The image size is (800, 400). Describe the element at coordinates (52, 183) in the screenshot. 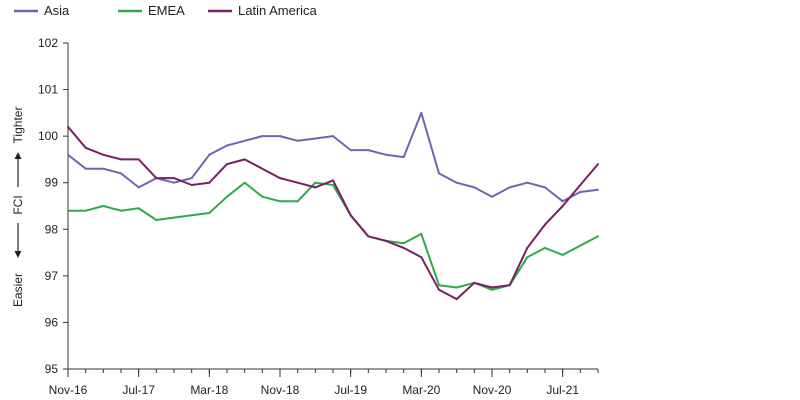

I see `y-tick-label-99: 99` at that location.